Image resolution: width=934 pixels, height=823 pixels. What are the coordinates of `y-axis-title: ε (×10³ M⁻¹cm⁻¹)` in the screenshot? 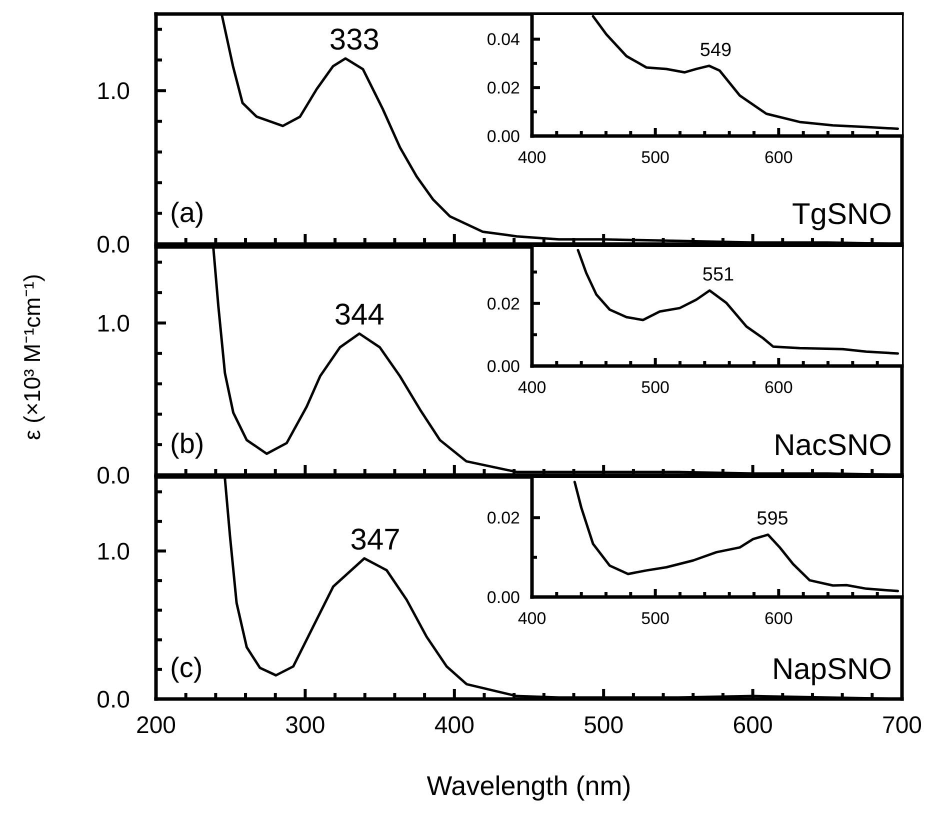 It's located at (32, 357).